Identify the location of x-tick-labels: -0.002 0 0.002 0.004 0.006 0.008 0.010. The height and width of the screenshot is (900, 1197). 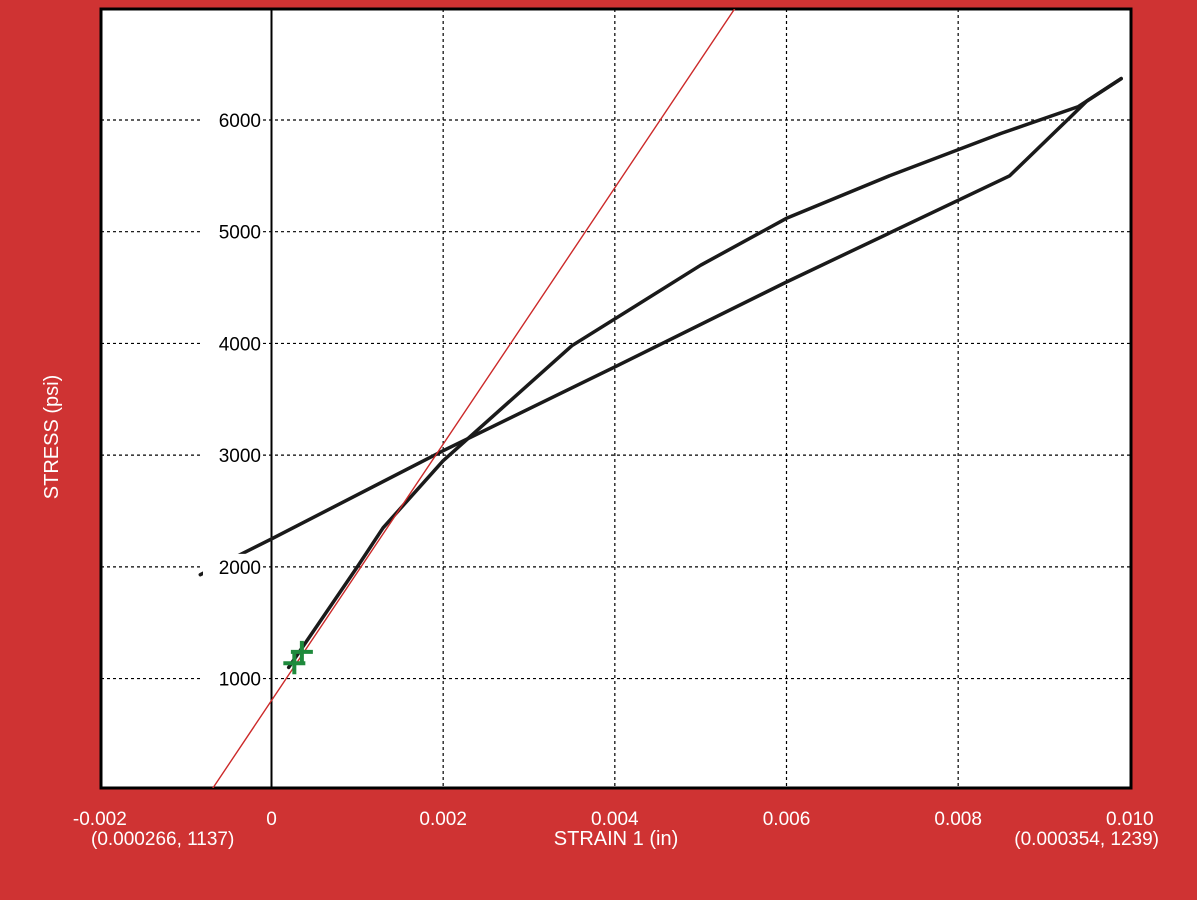
(613, 819).